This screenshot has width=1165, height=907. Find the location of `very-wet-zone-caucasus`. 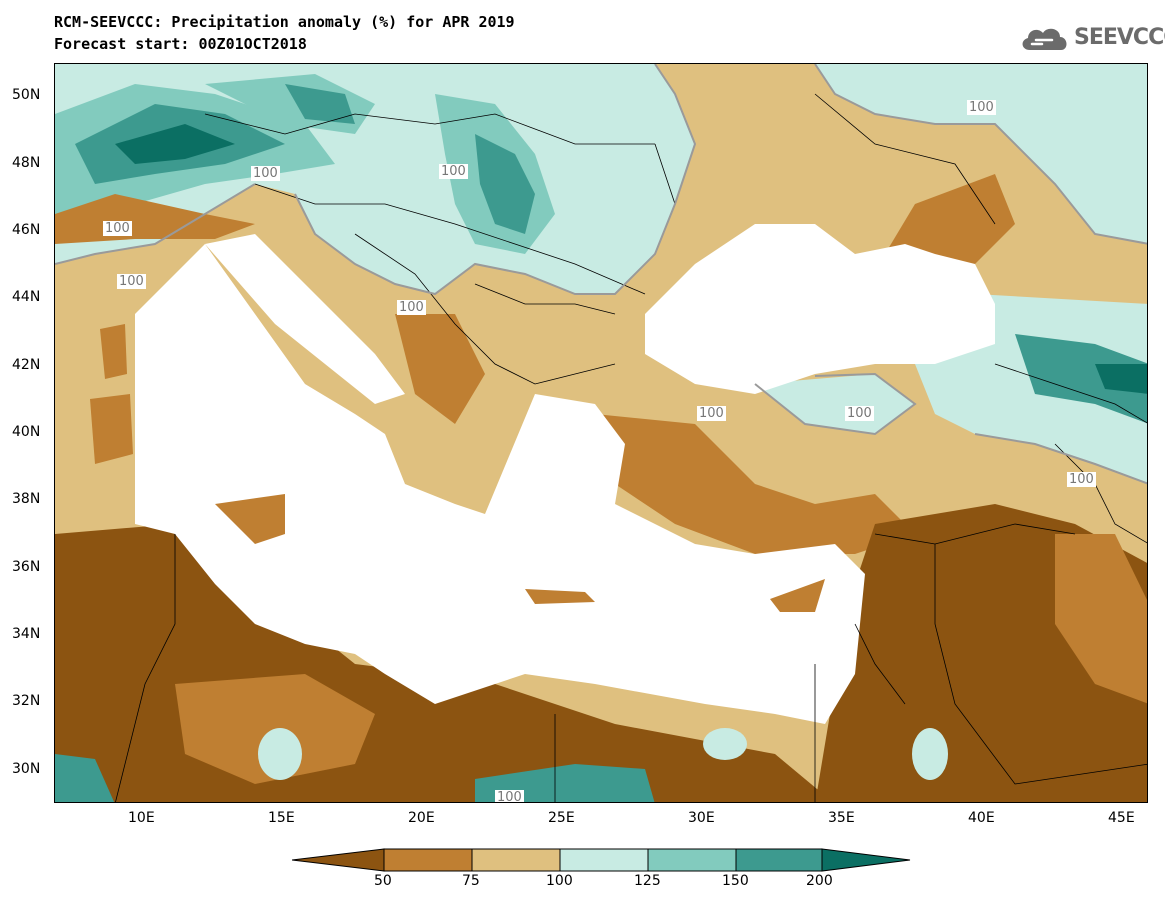

very-wet-zone-caucasus is located at coordinates (1081, 379).